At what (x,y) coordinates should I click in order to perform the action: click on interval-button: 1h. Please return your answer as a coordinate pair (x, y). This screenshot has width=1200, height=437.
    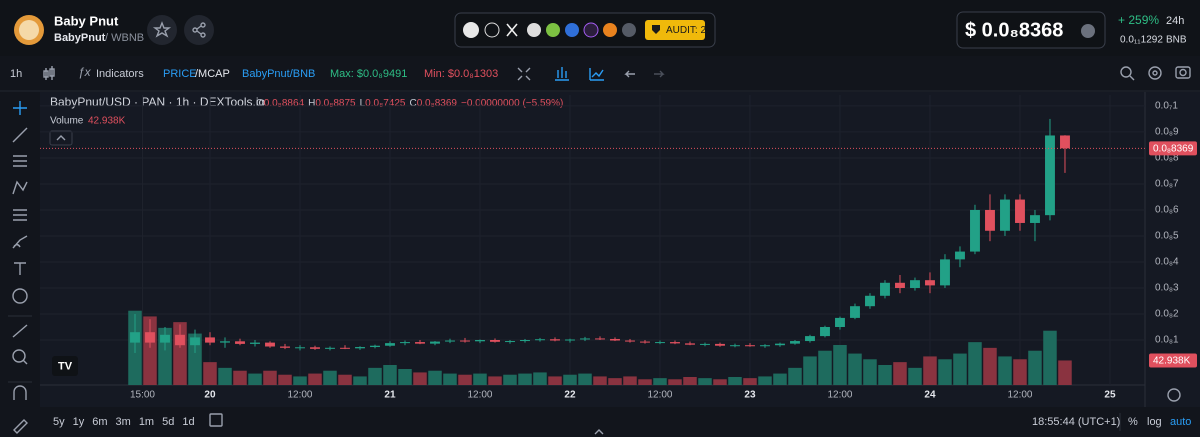
    Looking at the image, I should click on (16, 74).